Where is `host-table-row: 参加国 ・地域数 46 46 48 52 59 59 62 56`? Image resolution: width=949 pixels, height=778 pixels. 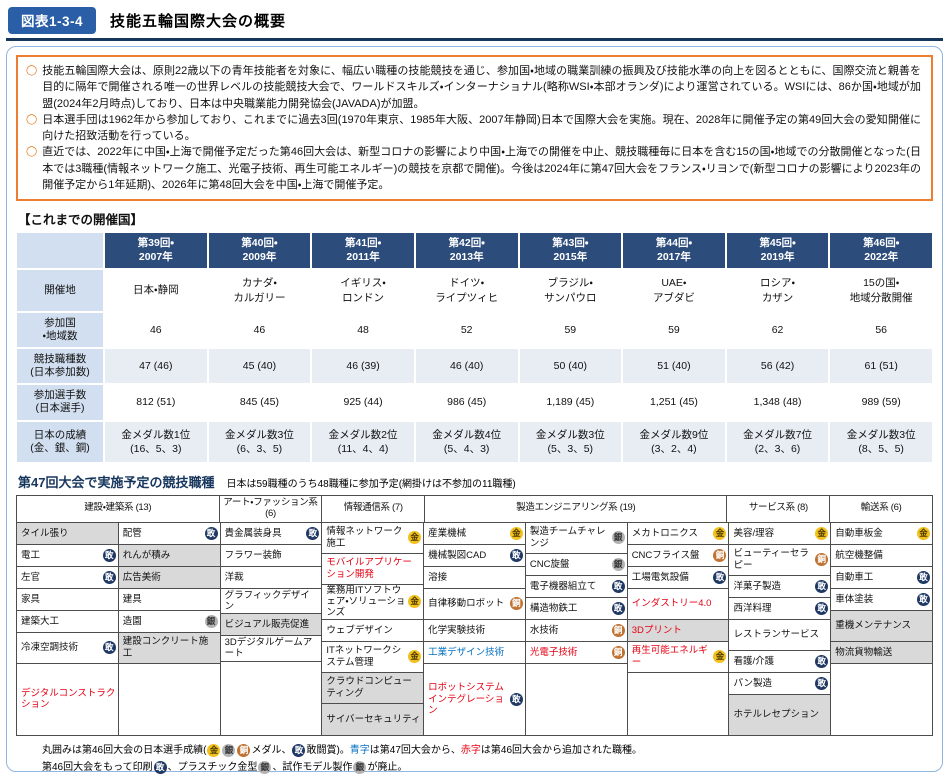 host-table-row: 参加国 ・地域数 46 46 48 52 59 59 62 56 is located at coordinates (474, 329).